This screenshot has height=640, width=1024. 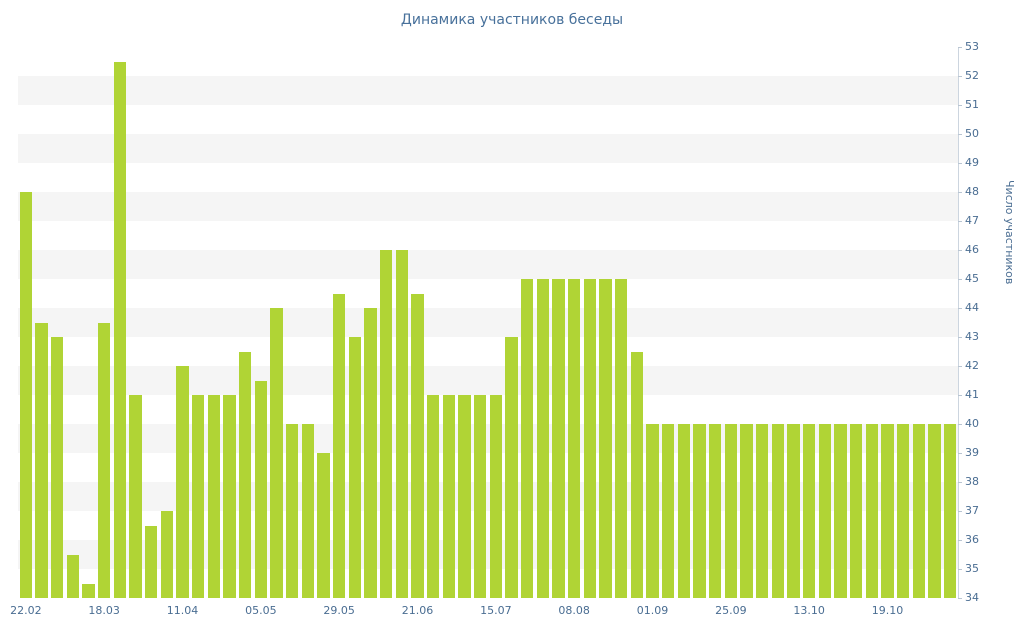 I want to click on y-tick-label: 36, so click(x=972, y=539).